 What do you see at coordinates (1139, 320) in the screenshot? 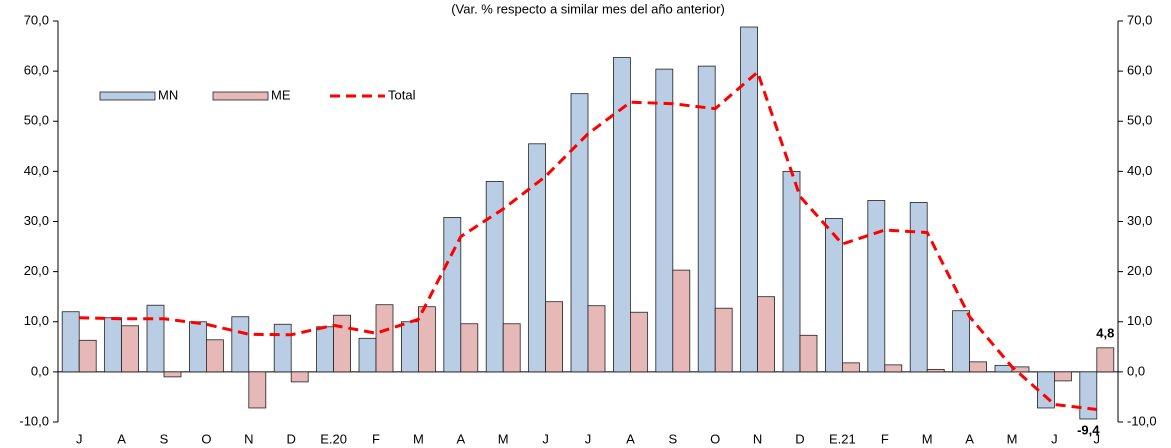
I see `y2-tick-label: 10,0` at bounding box center [1139, 320].